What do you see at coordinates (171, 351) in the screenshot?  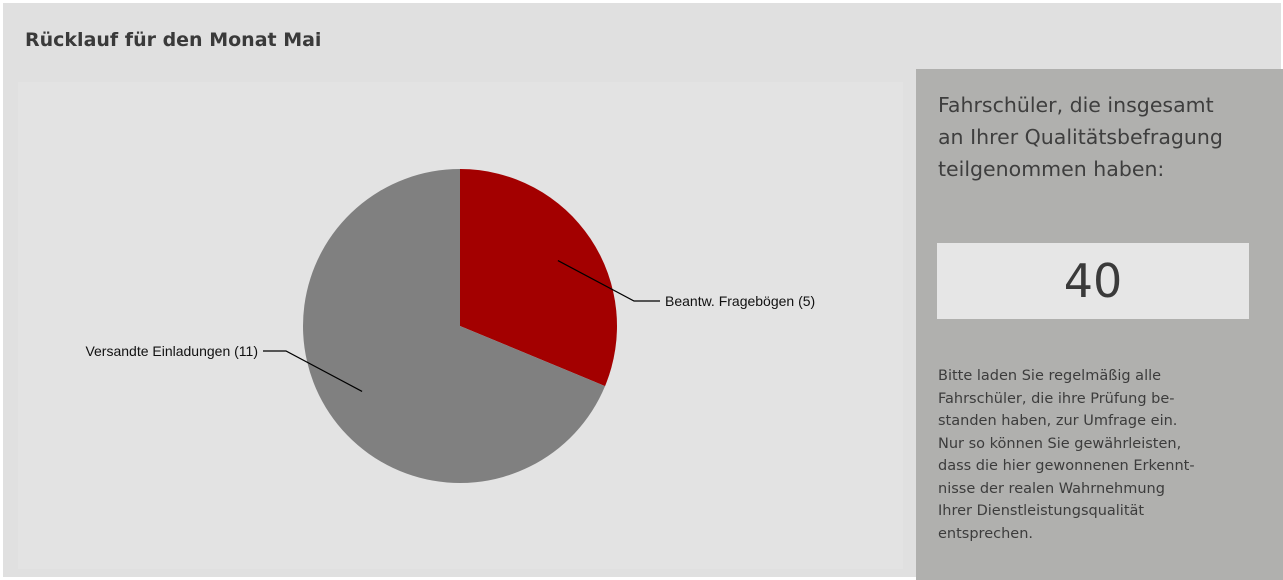 I see `slice-label: Versandte Einladungen (11)` at bounding box center [171, 351].